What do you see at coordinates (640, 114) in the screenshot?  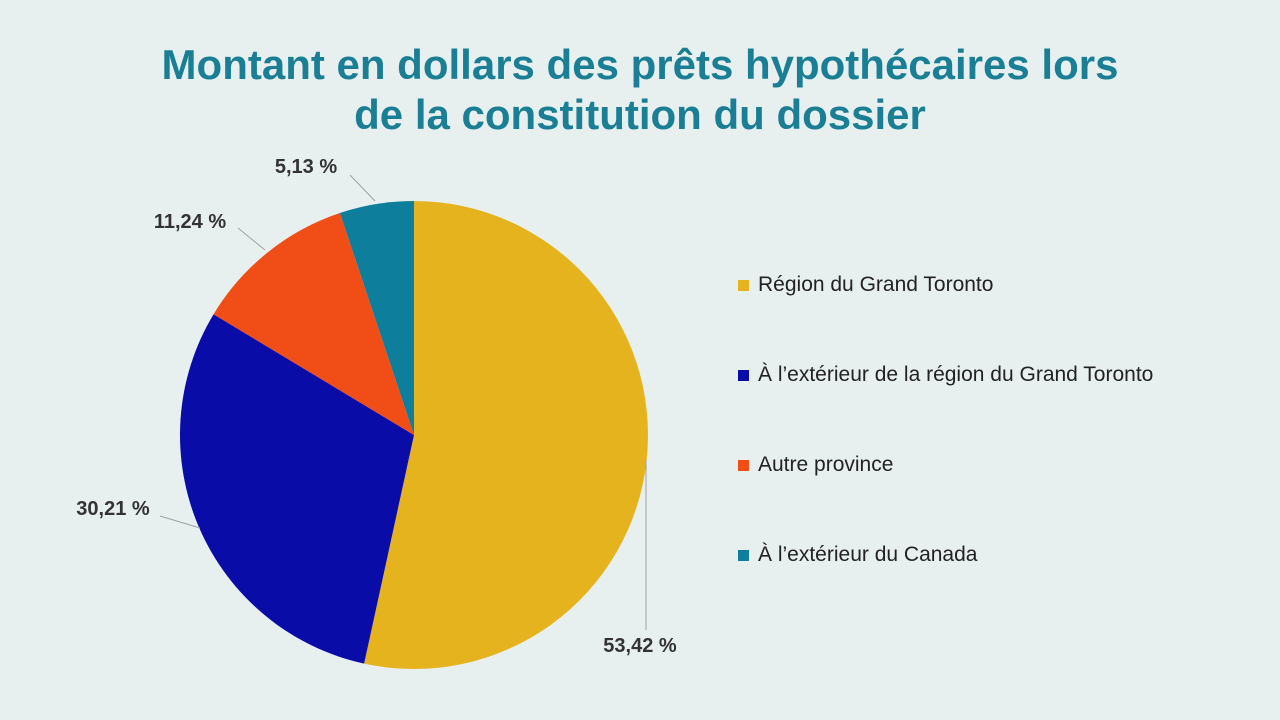 I see `chart-title-line-2: de la constitution du dossier` at bounding box center [640, 114].